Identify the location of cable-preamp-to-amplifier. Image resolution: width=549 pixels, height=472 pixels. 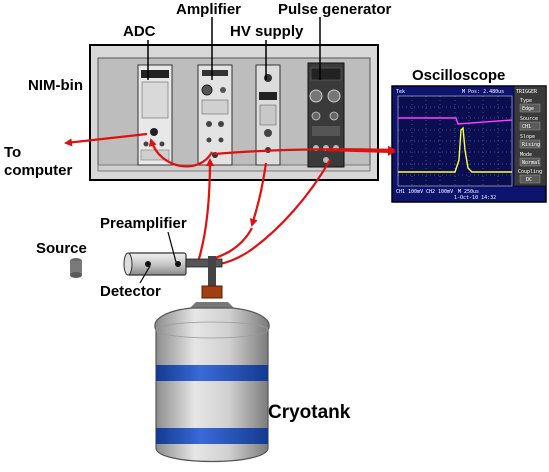
(205, 210).